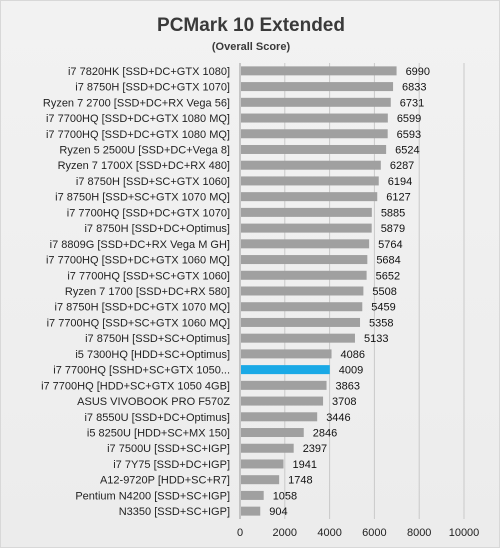  What do you see at coordinates (412, 103) in the screenshot?
I see `value-label: 6731` at bounding box center [412, 103].